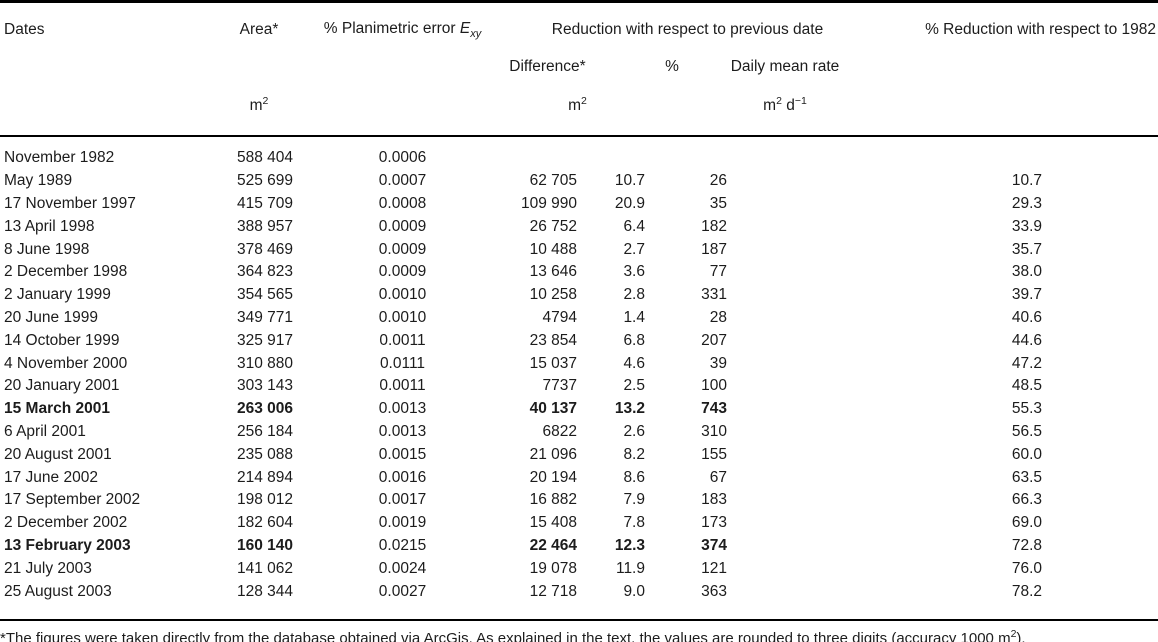 The width and height of the screenshot is (1158, 642). What do you see at coordinates (51, 317) in the screenshot?
I see `cell-date: 20 June 1999` at bounding box center [51, 317].